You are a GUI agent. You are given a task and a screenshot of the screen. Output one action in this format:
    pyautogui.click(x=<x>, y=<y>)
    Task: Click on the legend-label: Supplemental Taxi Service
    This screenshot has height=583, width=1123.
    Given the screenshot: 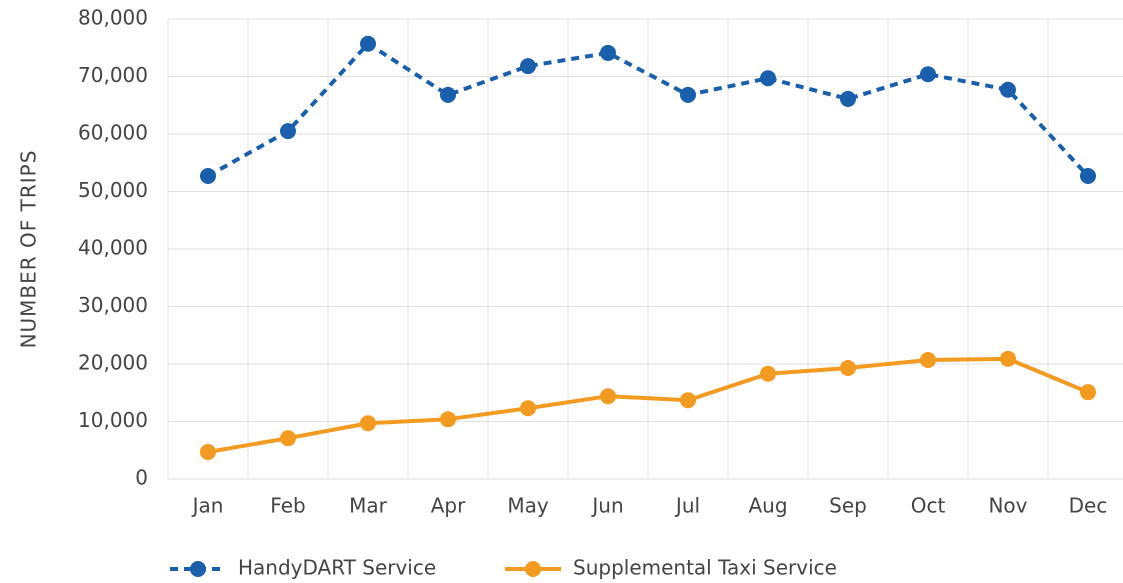 What is the action you would take?
    pyautogui.click(x=705, y=568)
    